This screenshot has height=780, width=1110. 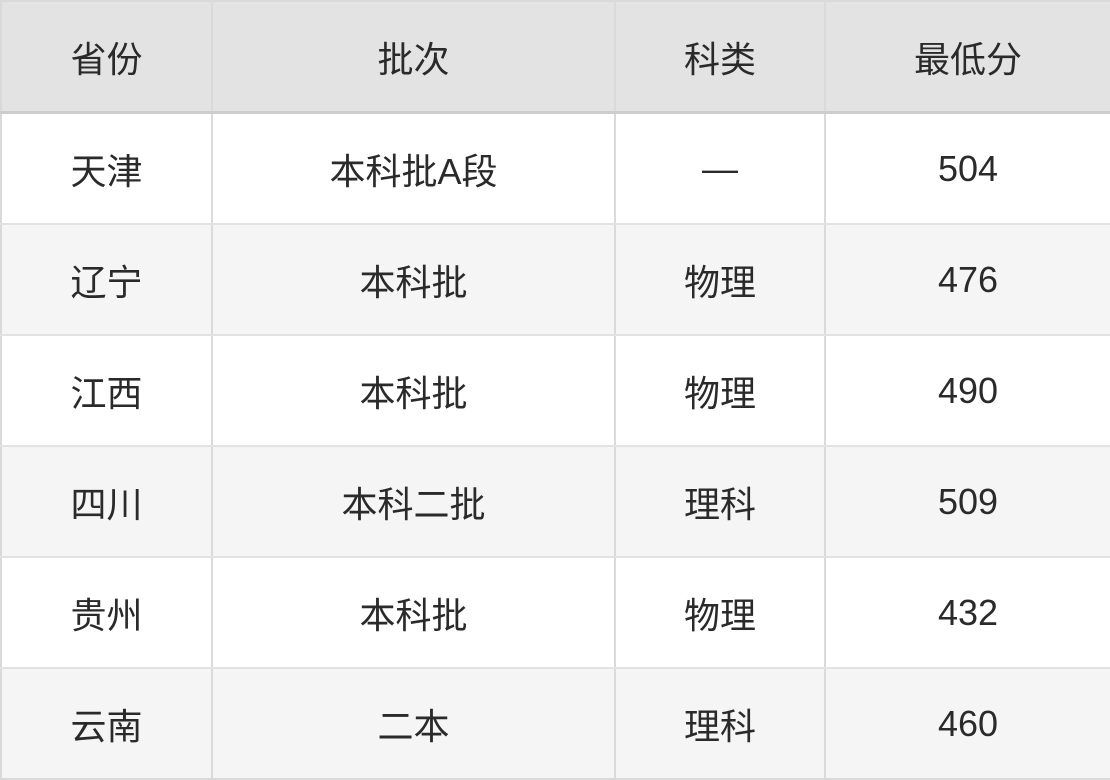 What do you see at coordinates (107, 280) in the screenshot?
I see `province-cell: 辽宁` at bounding box center [107, 280].